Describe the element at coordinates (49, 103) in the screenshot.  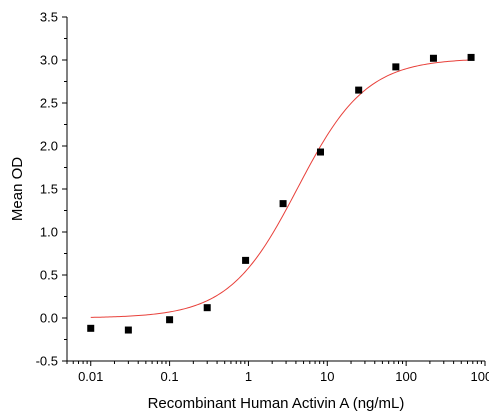
I see `y-tick-label: 2.5` at that location.